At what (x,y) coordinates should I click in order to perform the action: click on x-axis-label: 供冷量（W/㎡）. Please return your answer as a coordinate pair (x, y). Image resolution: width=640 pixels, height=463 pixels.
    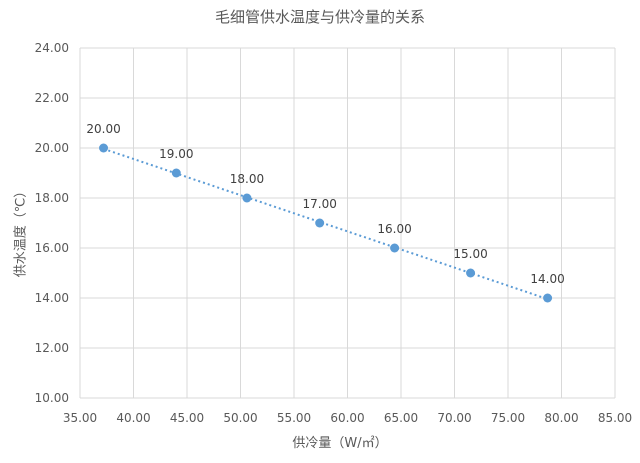
    Looking at the image, I should click on (340, 443).